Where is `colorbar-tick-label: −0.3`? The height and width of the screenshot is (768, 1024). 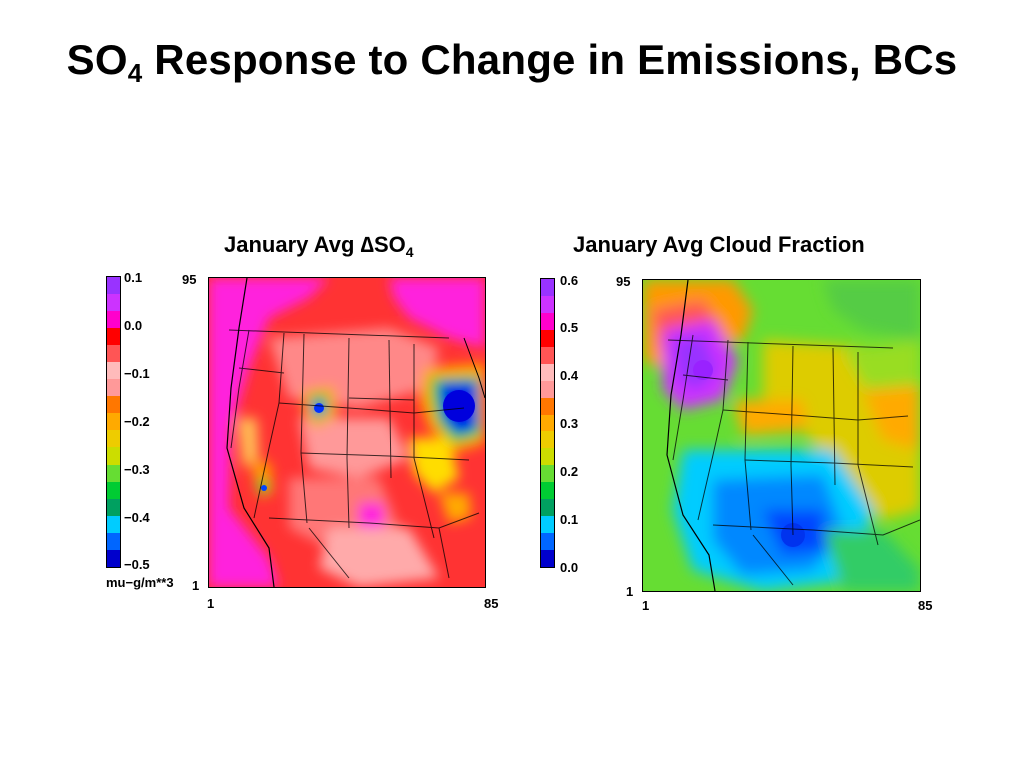
colorbar-tick-label: −0.3 is located at coordinates (137, 469).